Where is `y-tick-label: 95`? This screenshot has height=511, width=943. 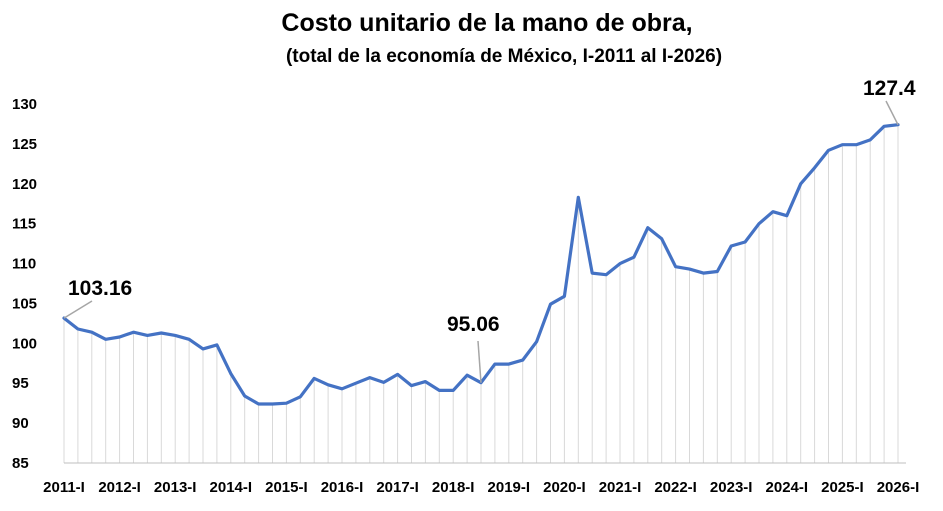
y-tick-label: 95 is located at coordinates (20, 383).